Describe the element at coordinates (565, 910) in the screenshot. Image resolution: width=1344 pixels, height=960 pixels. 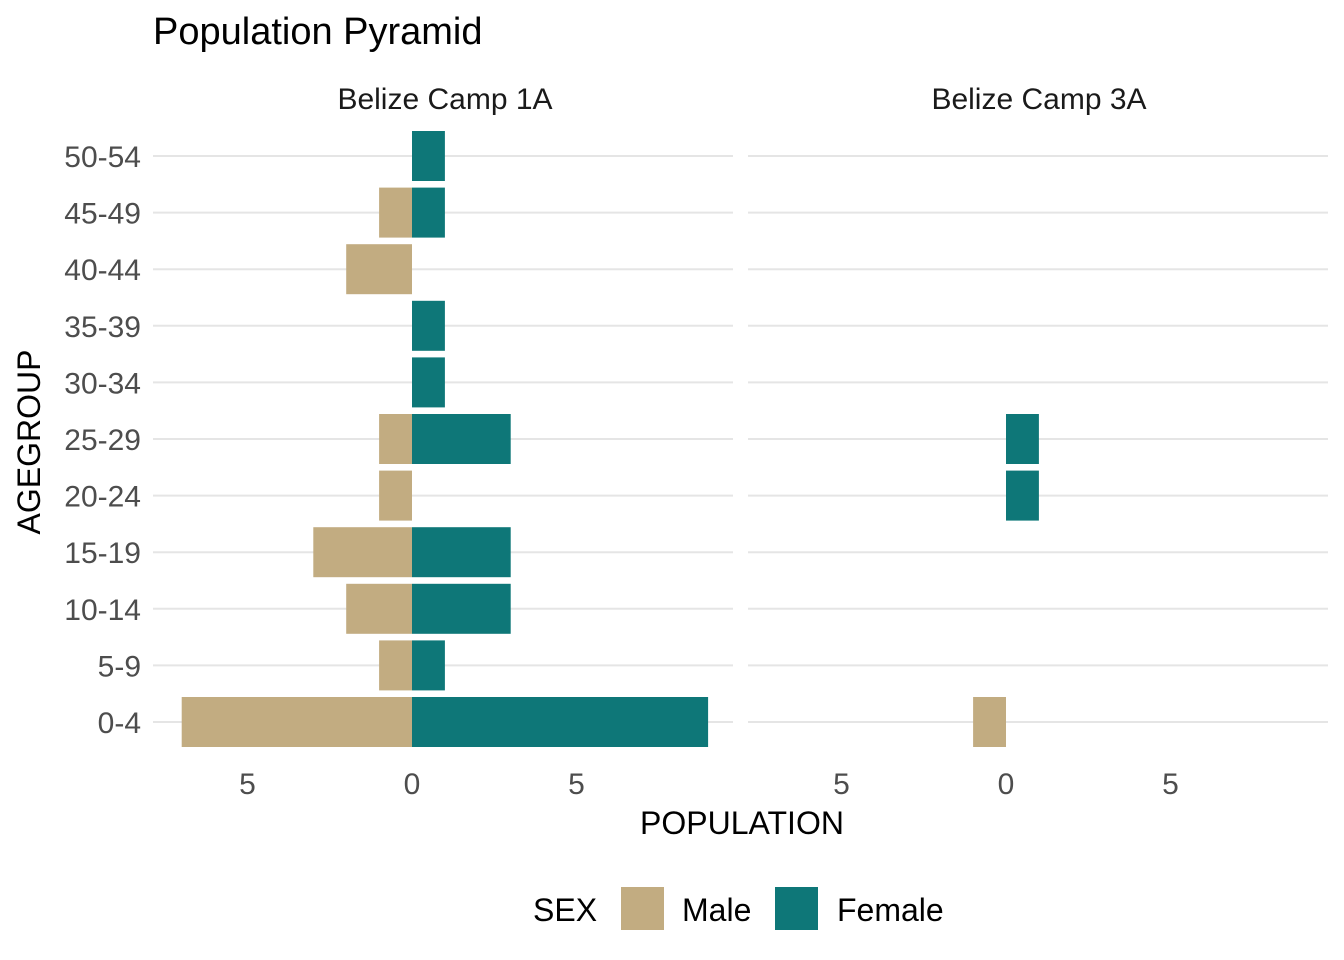
I see `legend-title: SEX` at that location.